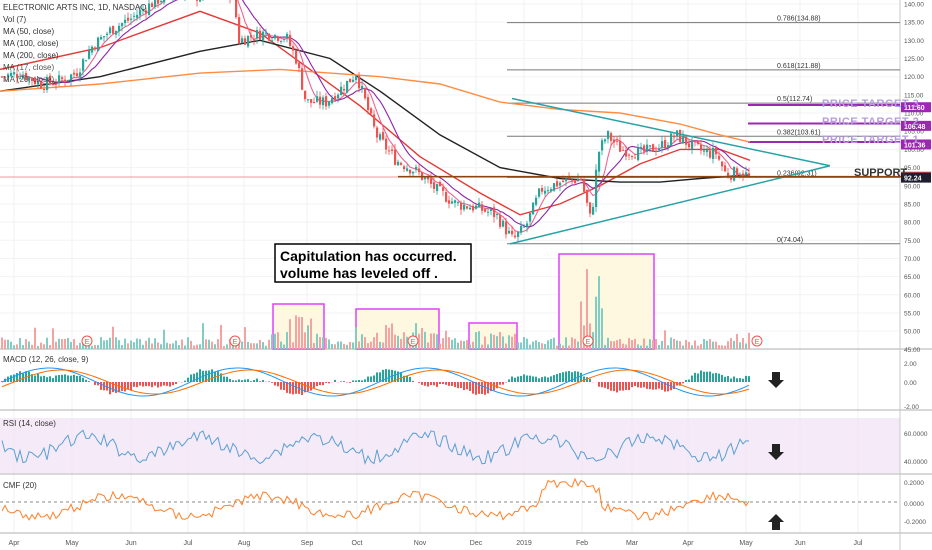 The image size is (932, 550). I want to click on support-label: SUPPORT, so click(880, 173).